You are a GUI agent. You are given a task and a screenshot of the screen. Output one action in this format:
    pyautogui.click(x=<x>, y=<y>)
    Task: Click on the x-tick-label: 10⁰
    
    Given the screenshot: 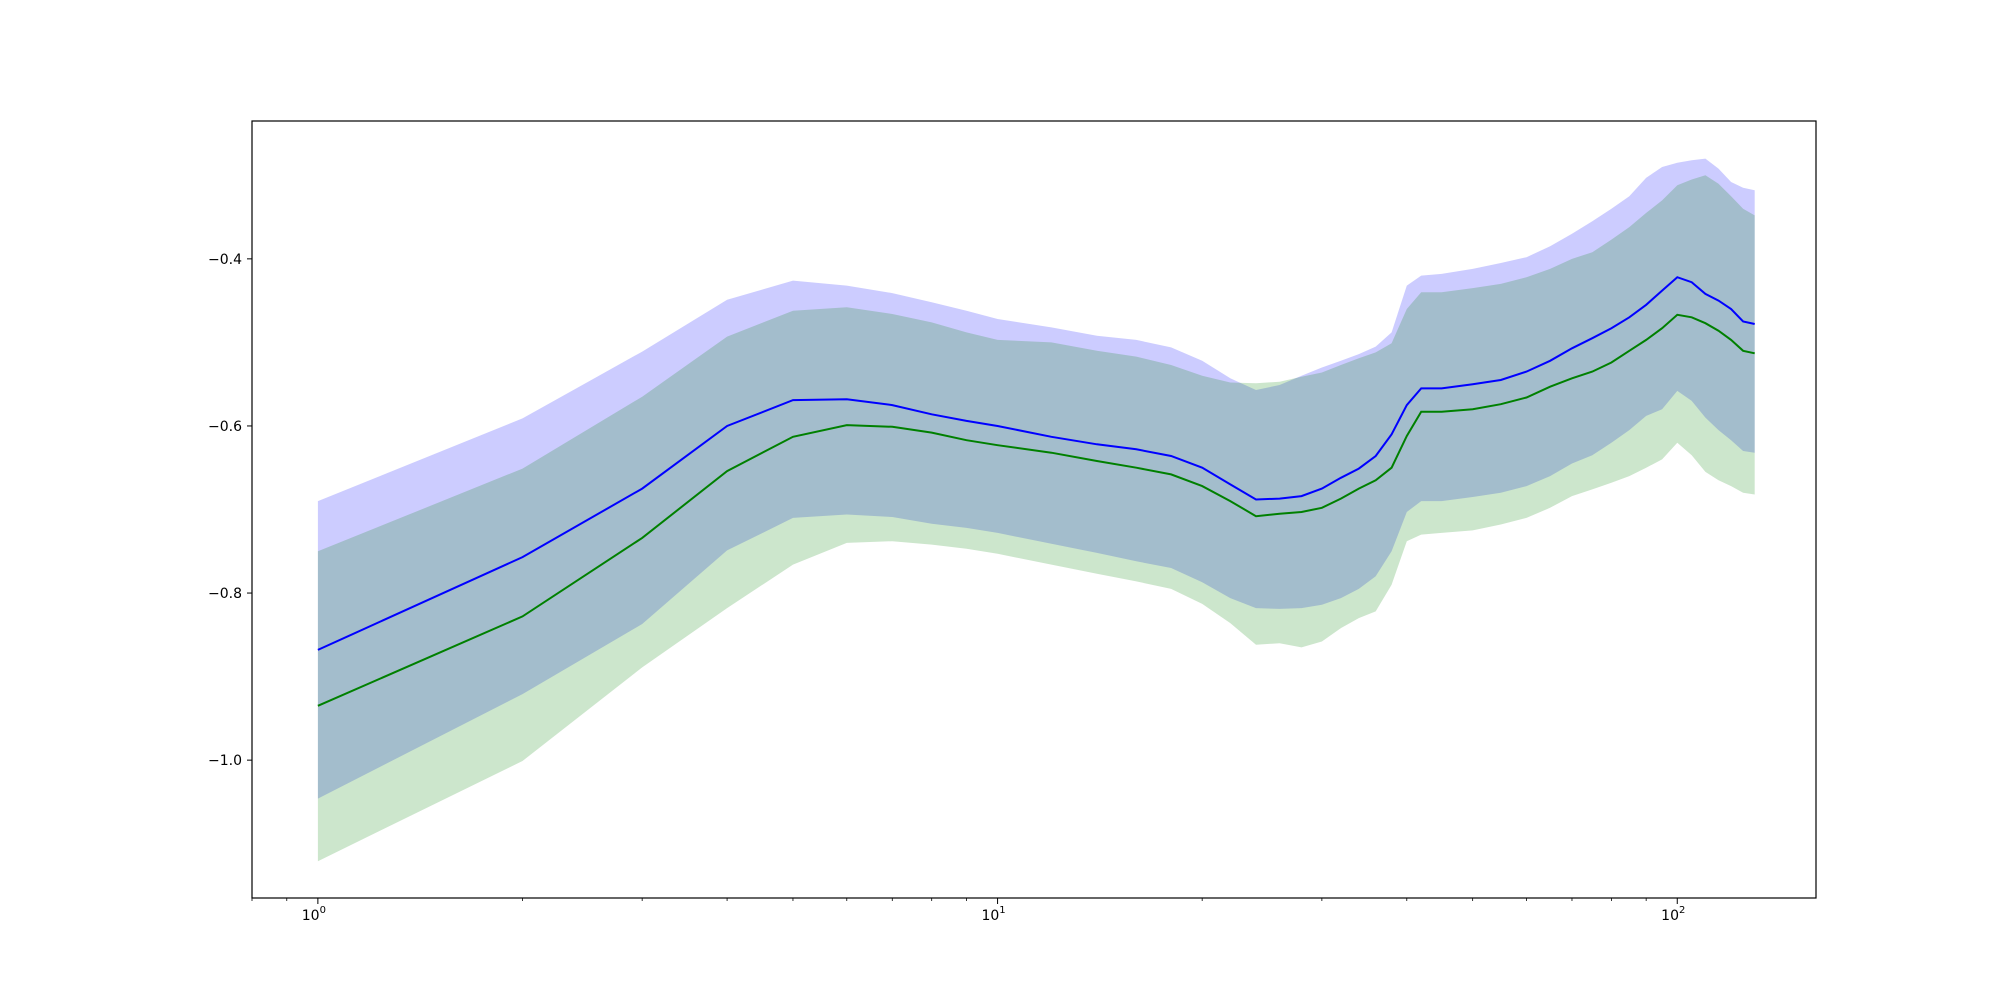 What is the action you would take?
    pyautogui.click(x=314, y=914)
    